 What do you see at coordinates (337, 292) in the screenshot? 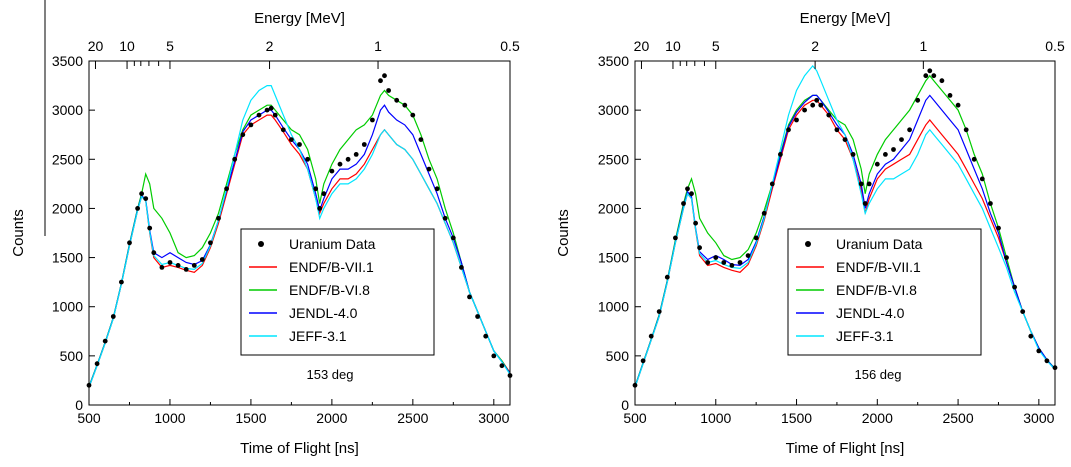
I see `legend-box` at bounding box center [337, 292].